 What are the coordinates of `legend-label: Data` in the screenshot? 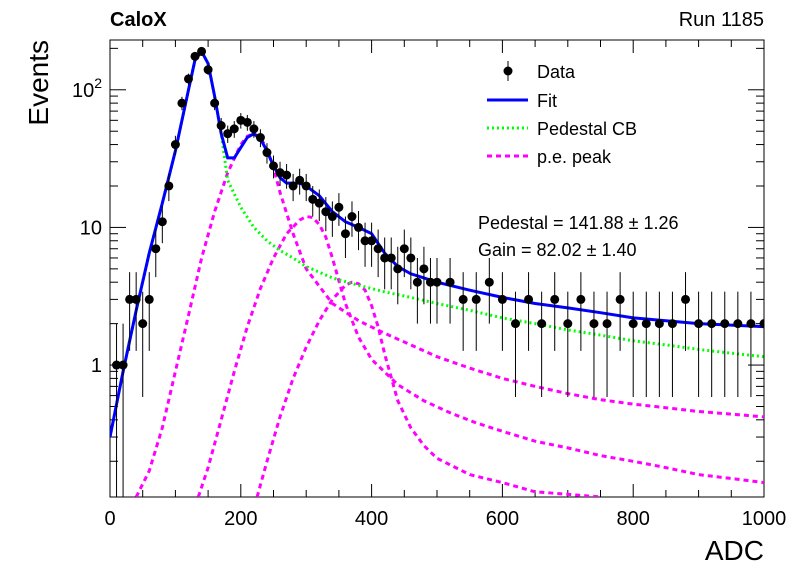 It's located at (556, 72).